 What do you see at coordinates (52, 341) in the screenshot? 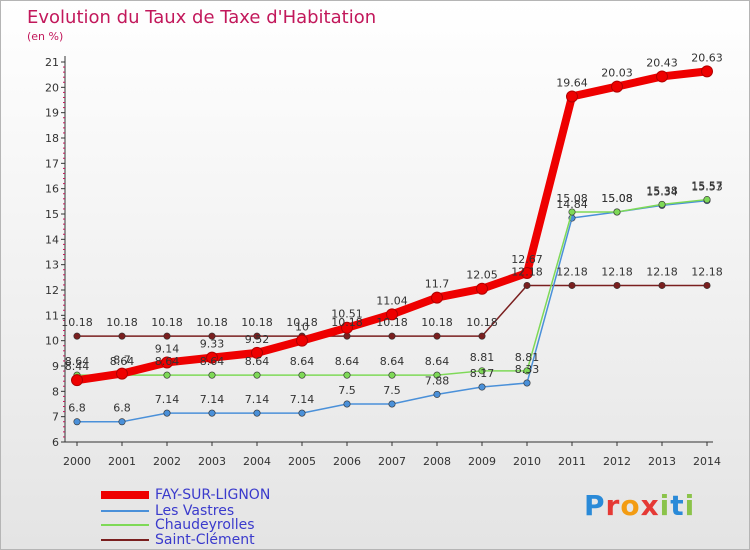
I see `y-tick-label: 10` at bounding box center [52, 341].